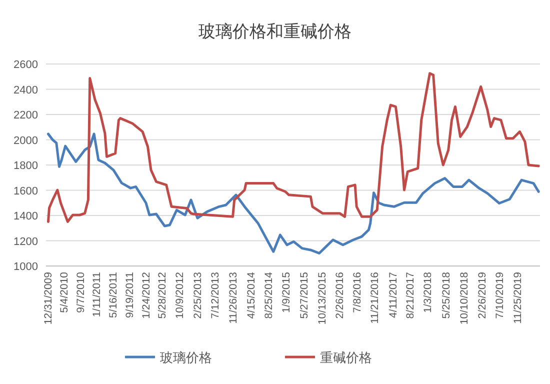  I want to click on y-tick-label: 1000, so click(26, 267).